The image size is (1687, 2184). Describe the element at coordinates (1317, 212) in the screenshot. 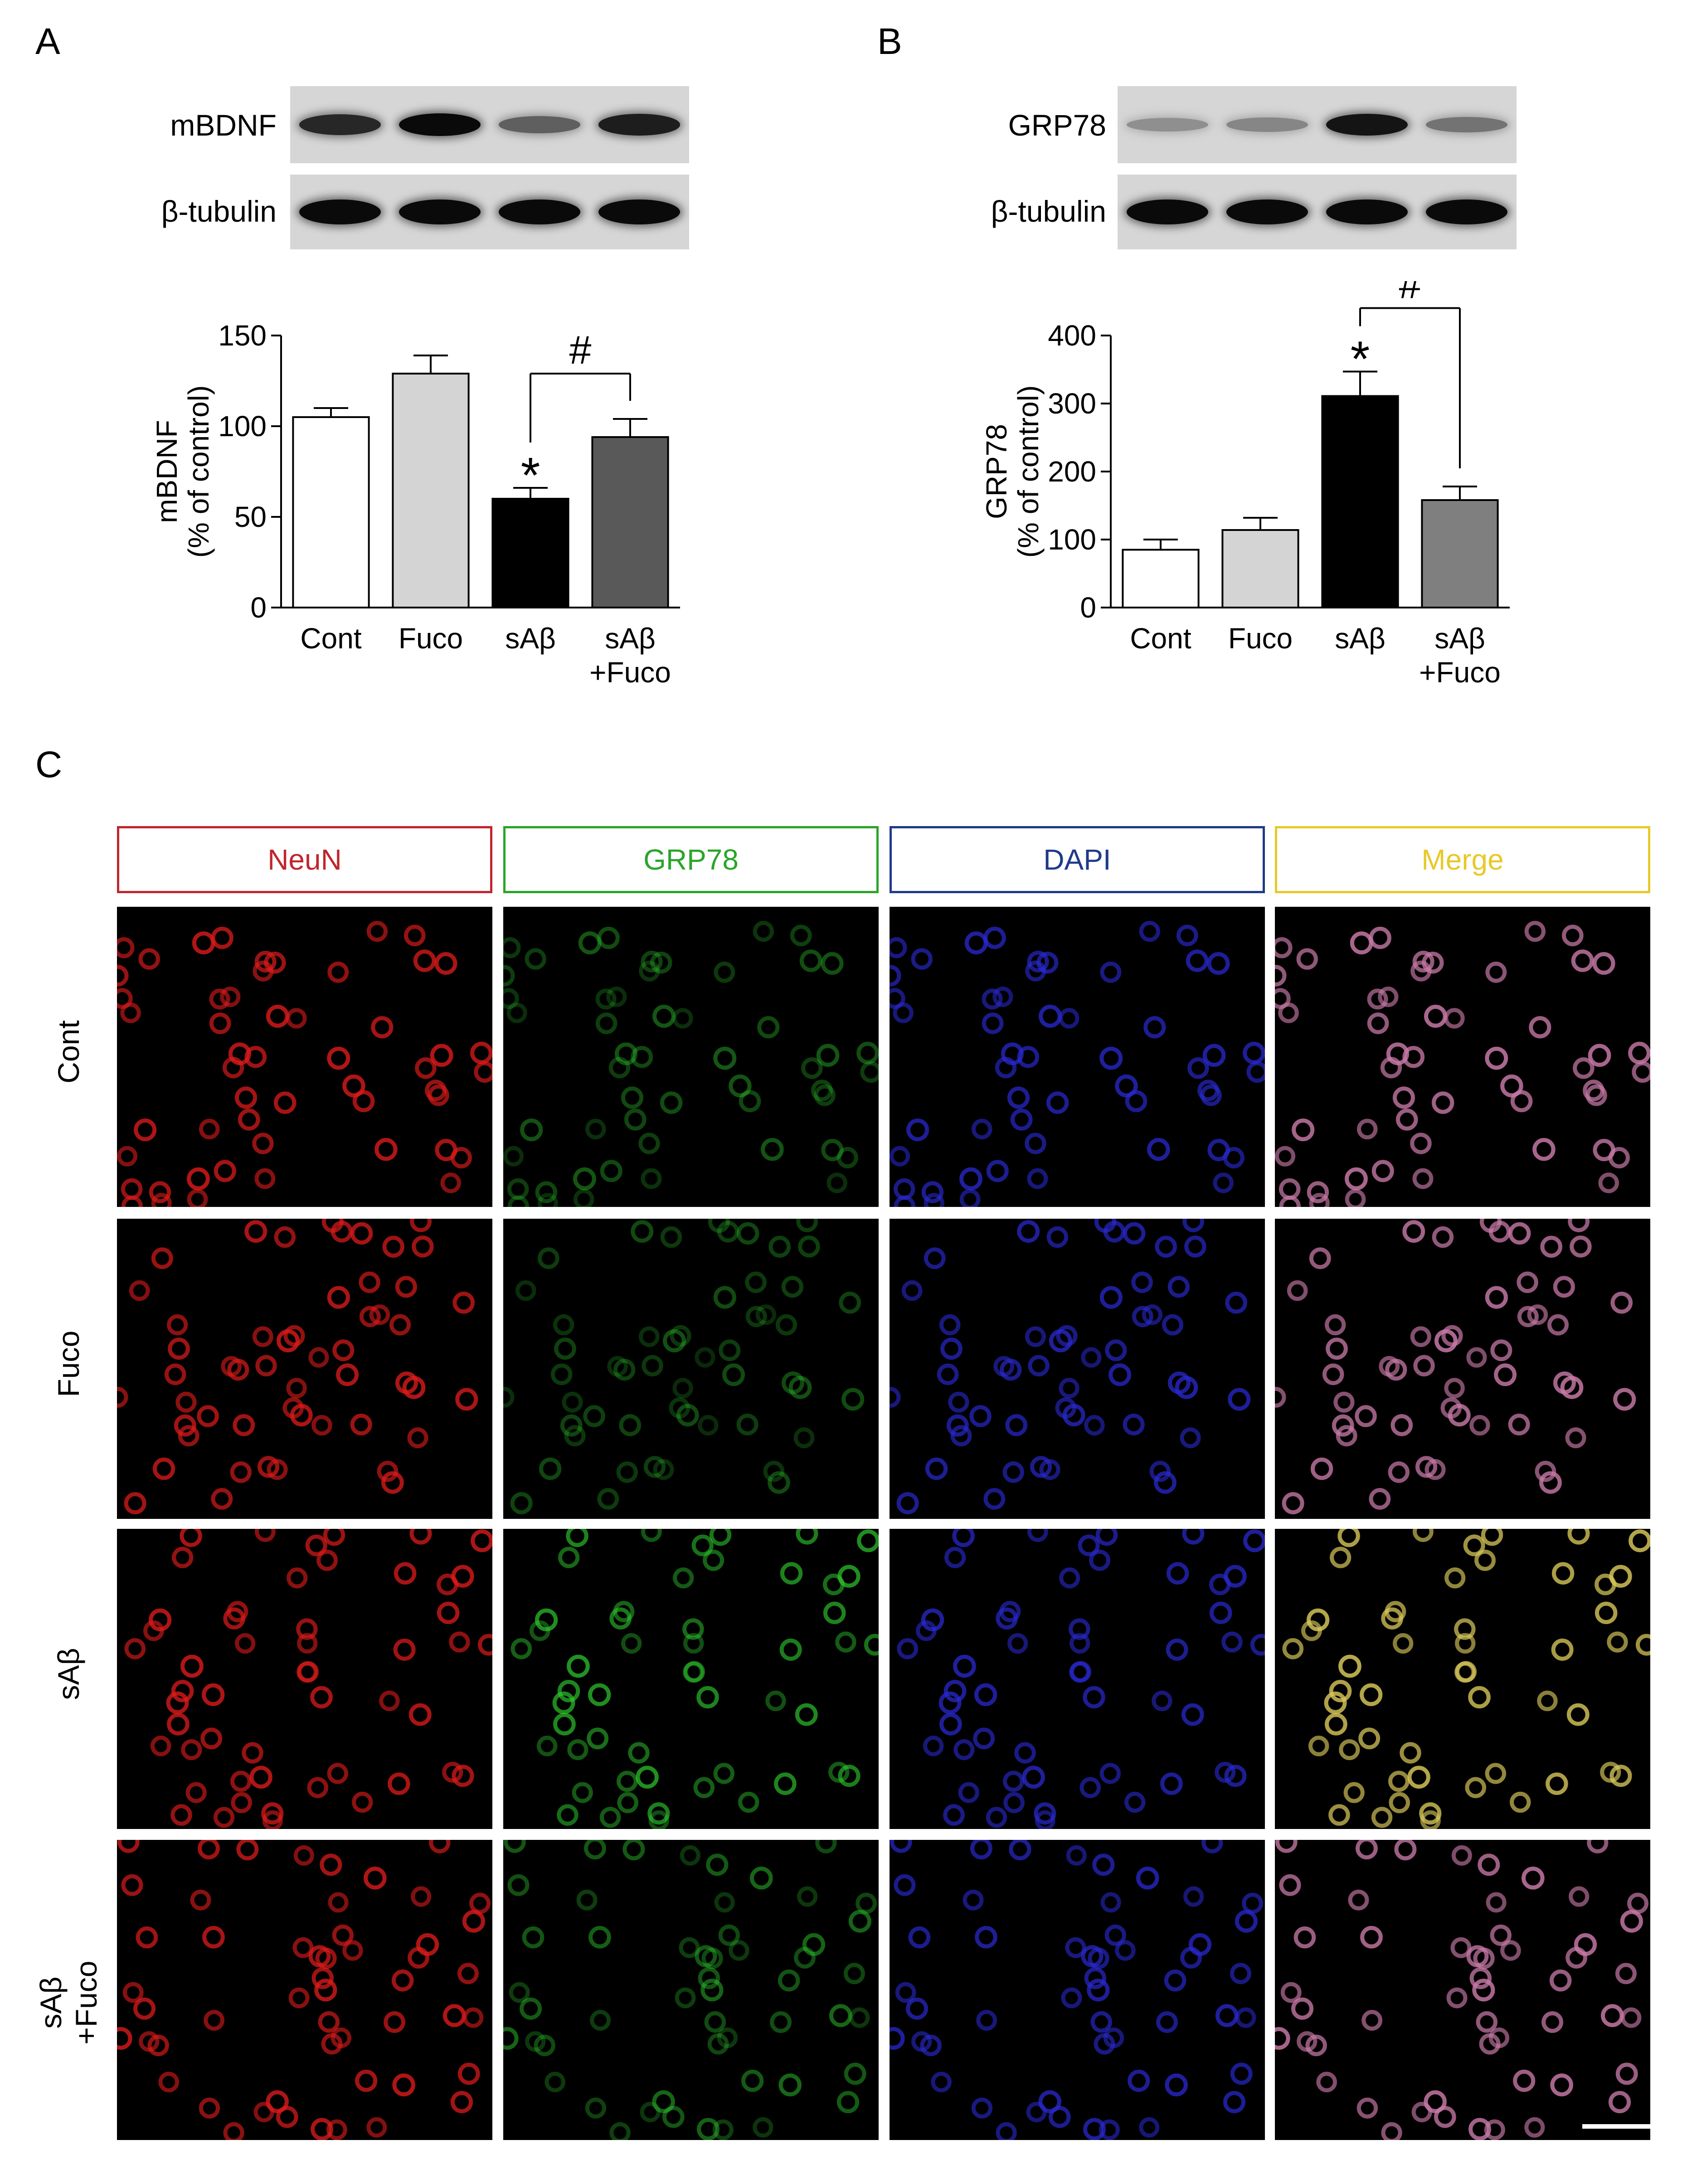

I see `blot-b-loading-strip` at that location.